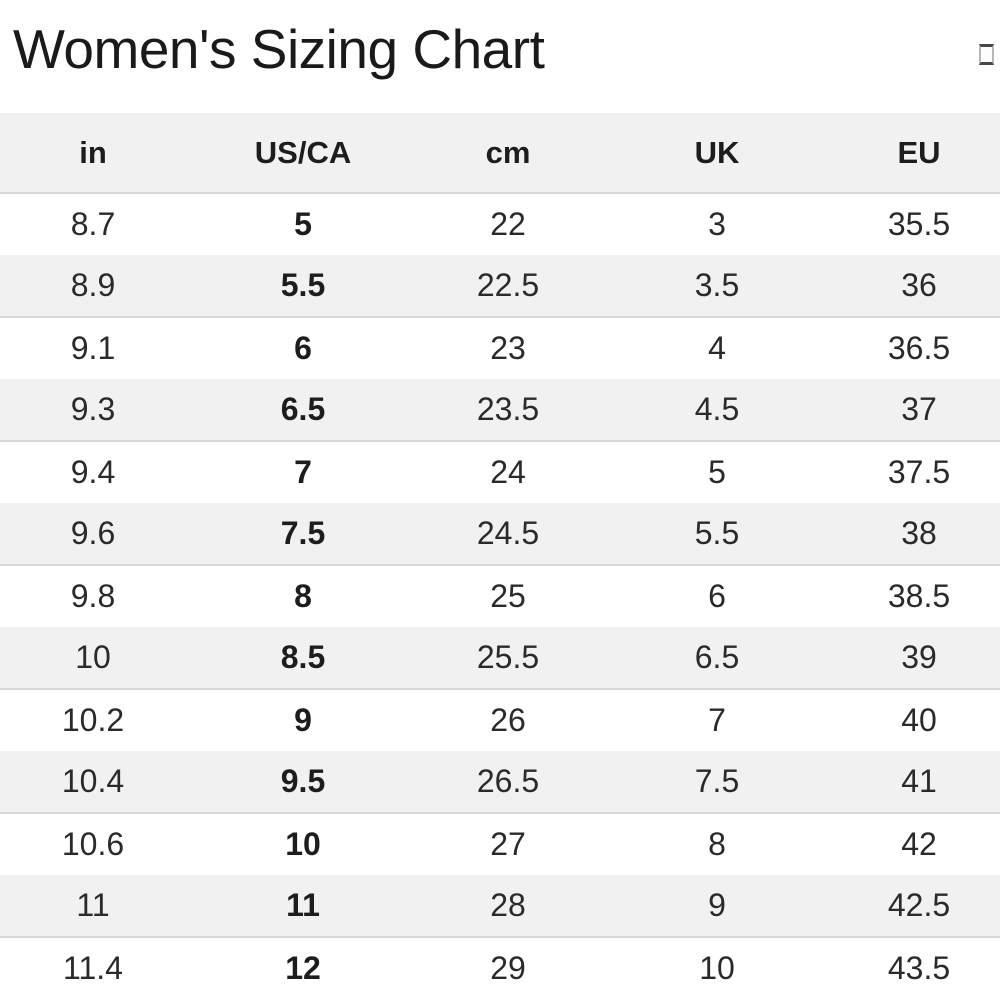  I want to click on table-cell: 10.6, so click(93, 844).